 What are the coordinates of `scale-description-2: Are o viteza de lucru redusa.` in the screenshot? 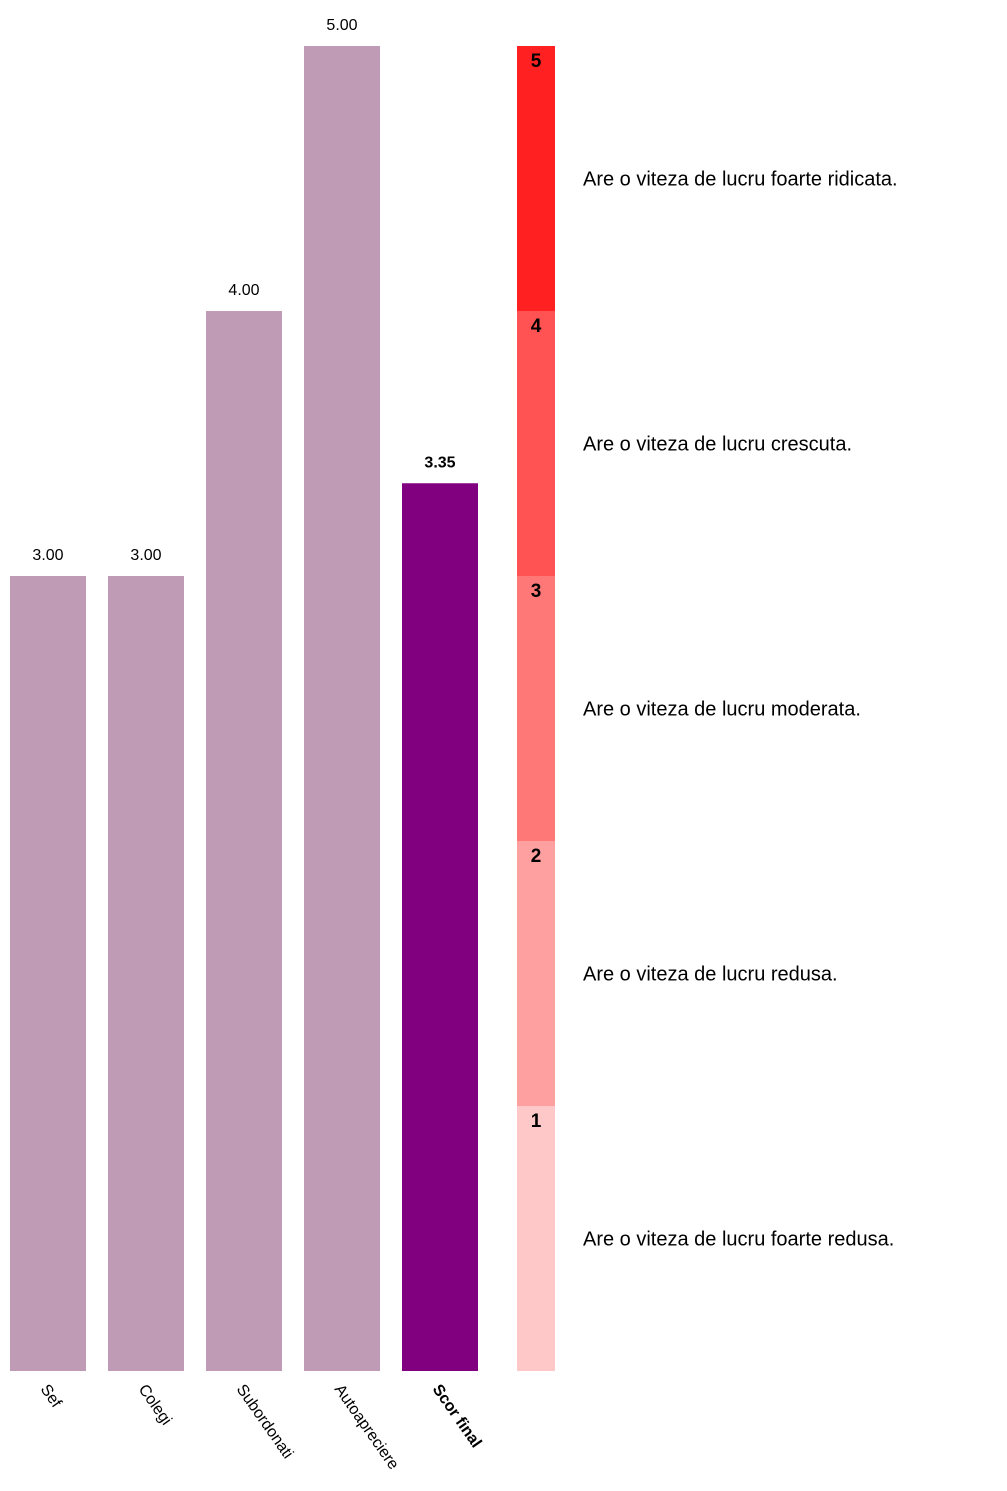 It's located at (710, 975).